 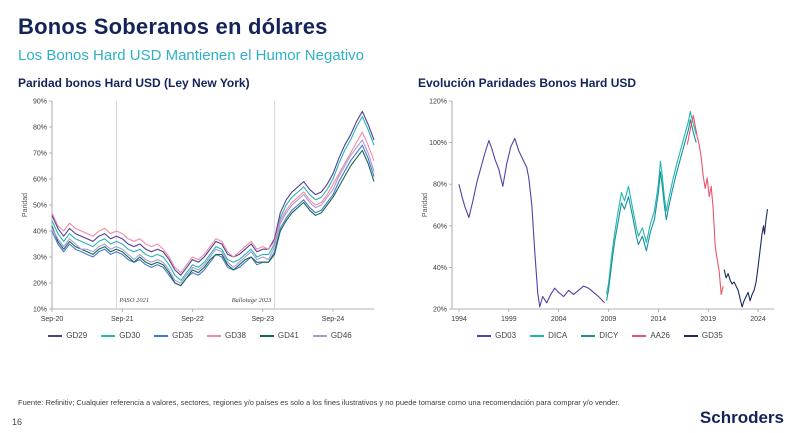 I want to click on page-number: 16, so click(x=17, y=422).